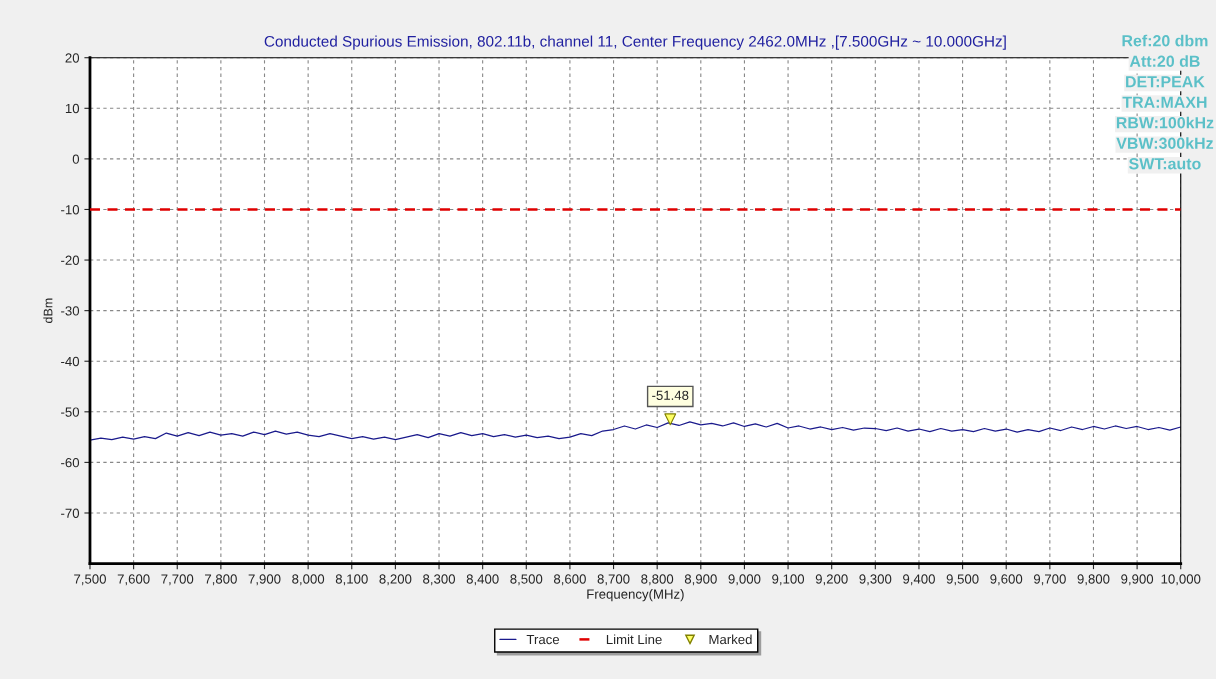 The height and width of the screenshot is (679, 1216). I want to click on y-tick-label: -10, so click(70, 210).